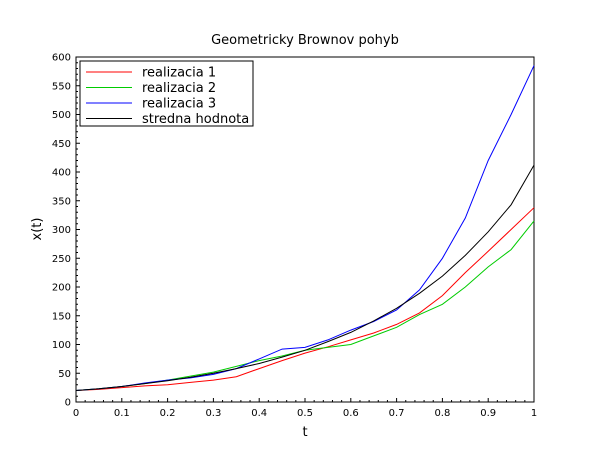 Image resolution: width=610 pixels, height=460 pixels. I want to click on y-tick-label: 250, so click(61, 259).